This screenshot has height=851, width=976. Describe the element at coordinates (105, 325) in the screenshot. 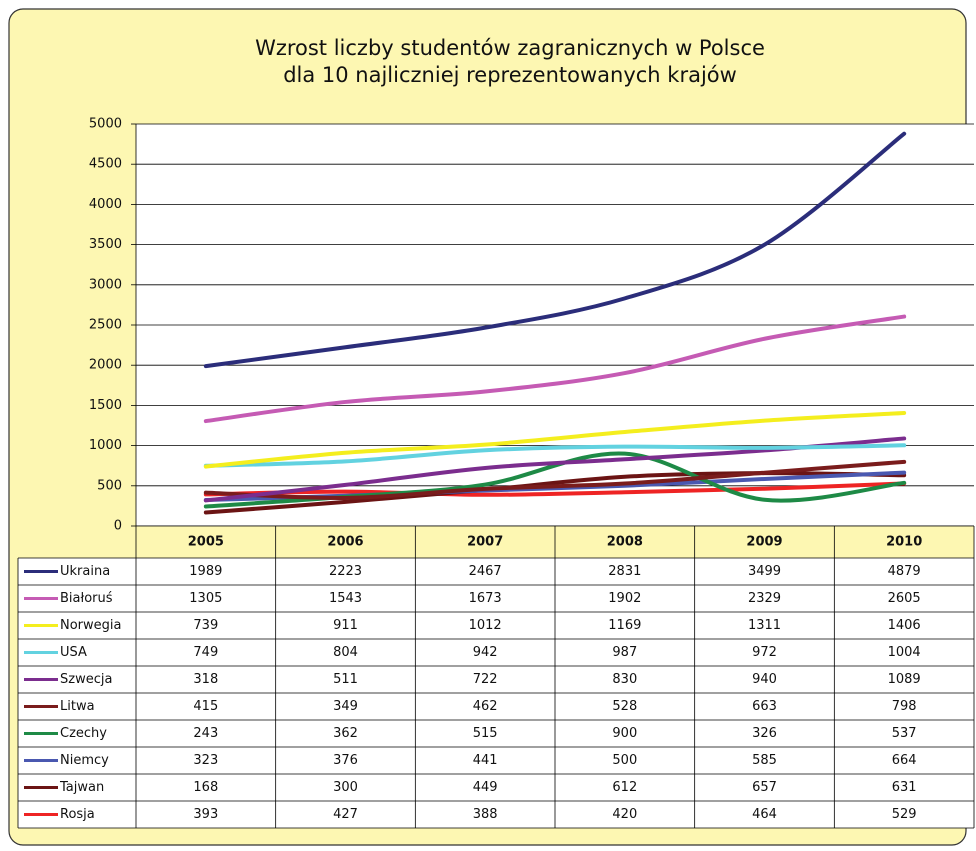

I see `y-tick-label: 2500` at that location.